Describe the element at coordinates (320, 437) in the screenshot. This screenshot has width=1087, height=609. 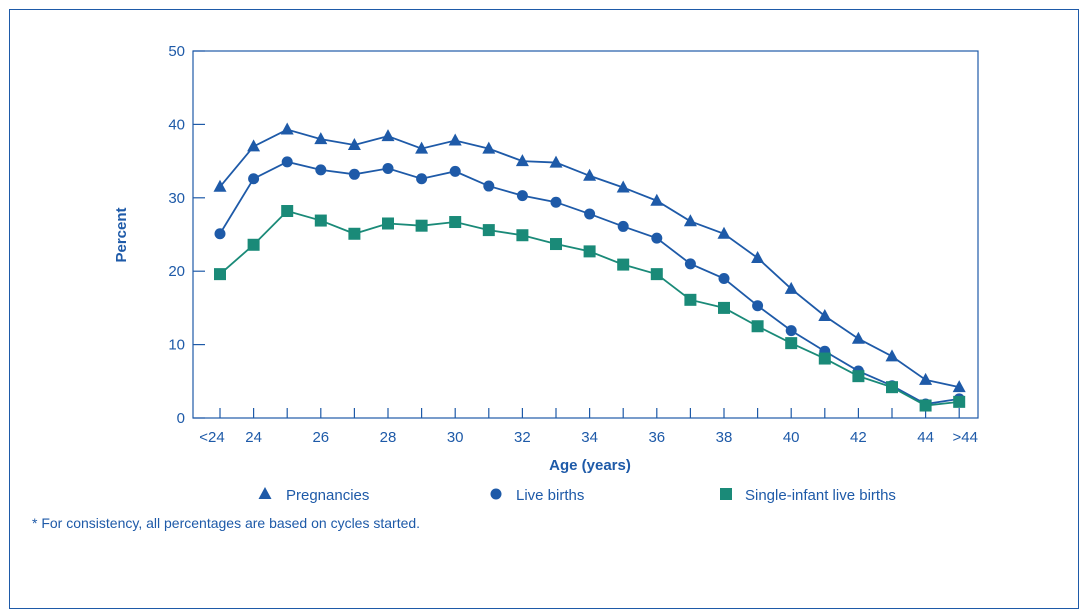
I see `x-tick-label: 26` at that location.